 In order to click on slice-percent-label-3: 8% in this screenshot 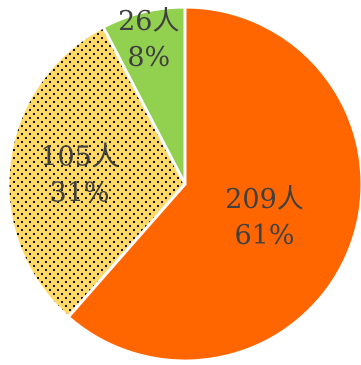, I will do `click(148, 57)`.